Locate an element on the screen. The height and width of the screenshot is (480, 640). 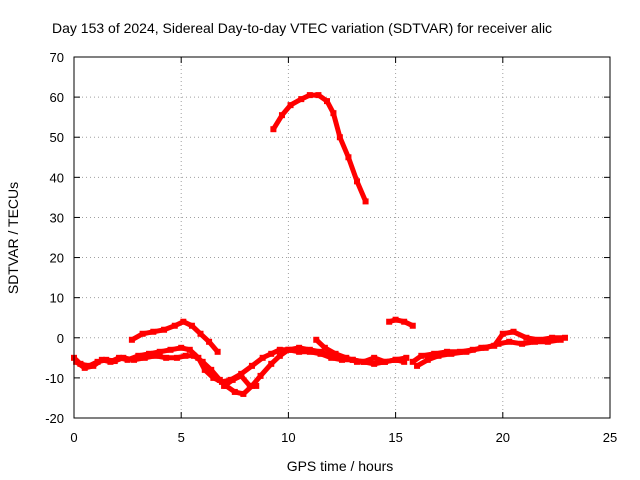
series-track-g is located at coordinates (401, 322).